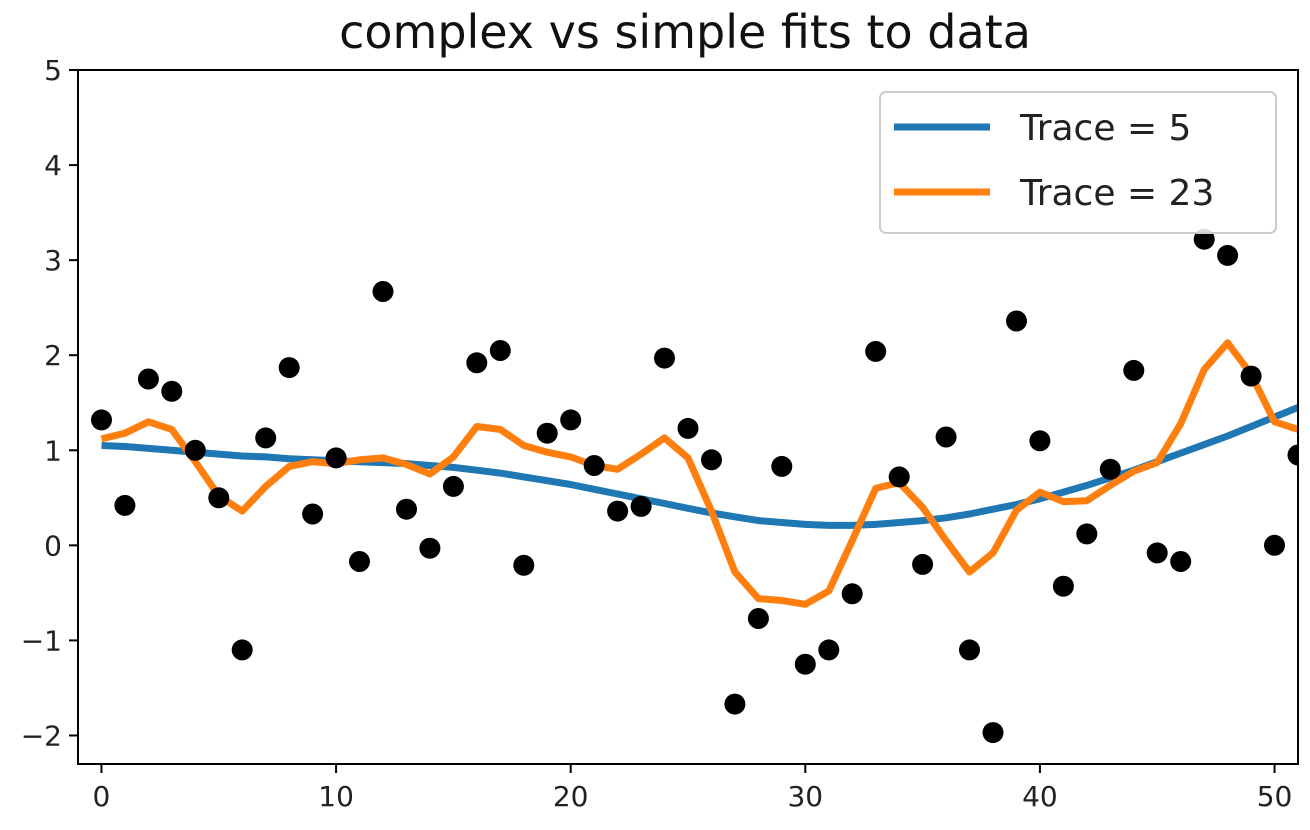 The image size is (1310, 830). Describe the element at coordinates (571, 796) in the screenshot. I see `x-tick-label: 20` at that location.